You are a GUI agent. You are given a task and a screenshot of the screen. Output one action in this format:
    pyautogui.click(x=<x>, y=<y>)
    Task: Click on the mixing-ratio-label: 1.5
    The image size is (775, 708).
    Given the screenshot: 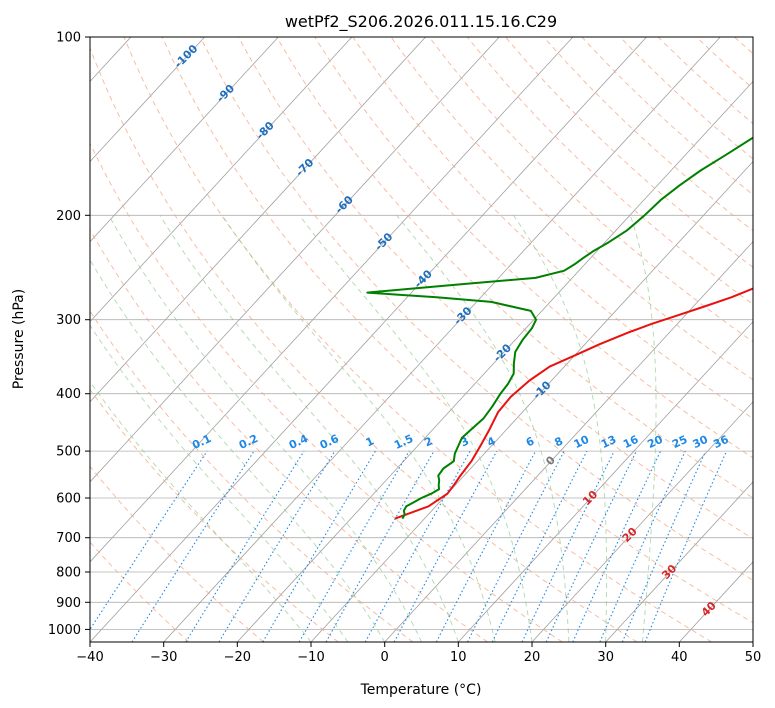 What is the action you would take?
    pyautogui.click(x=403, y=442)
    